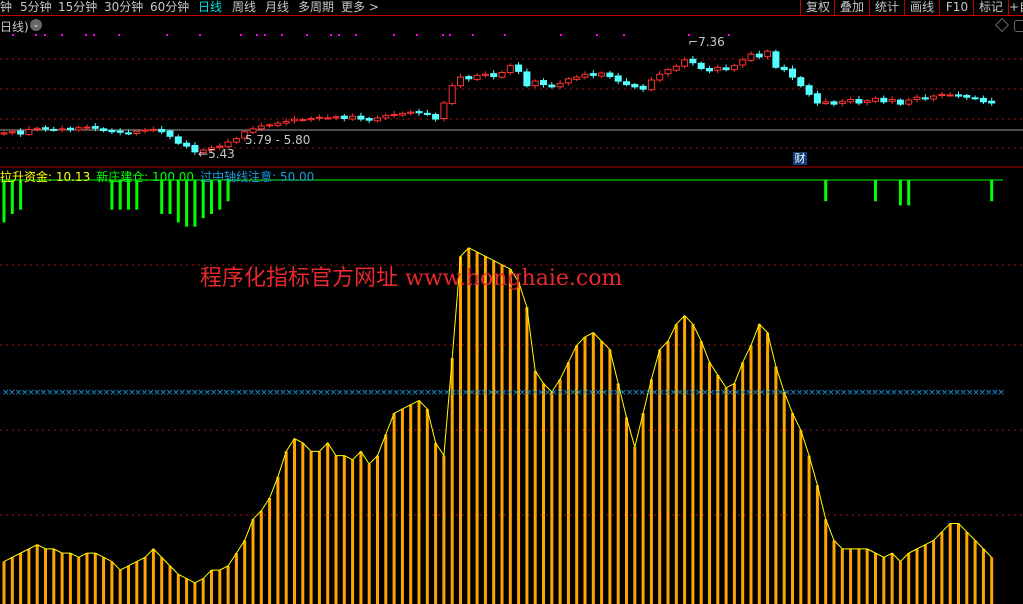 This screenshot has height=604, width=1023. What do you see at coordinates (170, 7) in the screenshot?
I see `period-tab-4: 60分钟` at bounding box center [170, 7].